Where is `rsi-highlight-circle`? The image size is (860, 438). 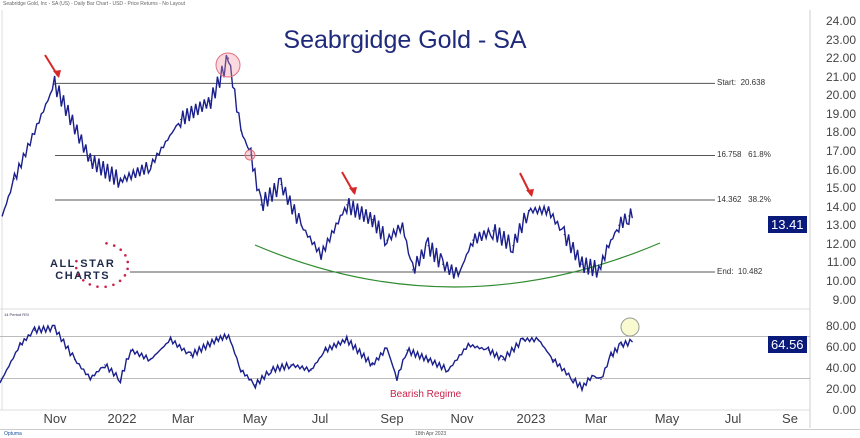
rsi-highlight-circle is located at coordinates (630, 327).